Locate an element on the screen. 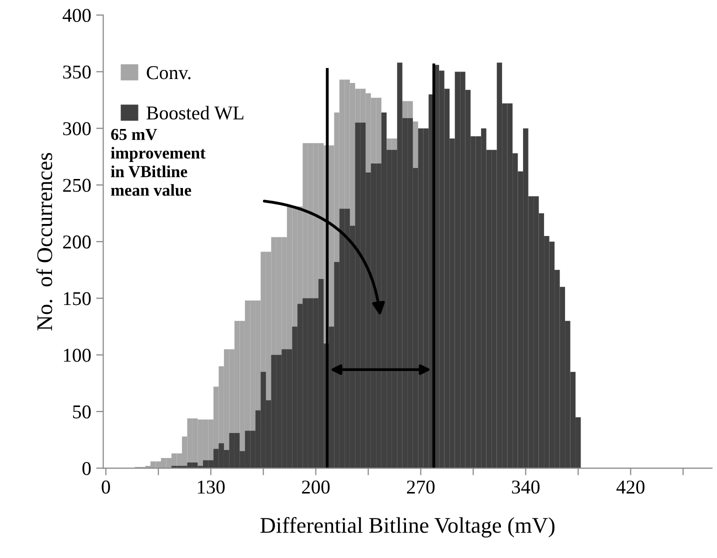 The width and height of the screenshot is (717, 558). y-tick-label: 150 is located at coordinates (77, 299).